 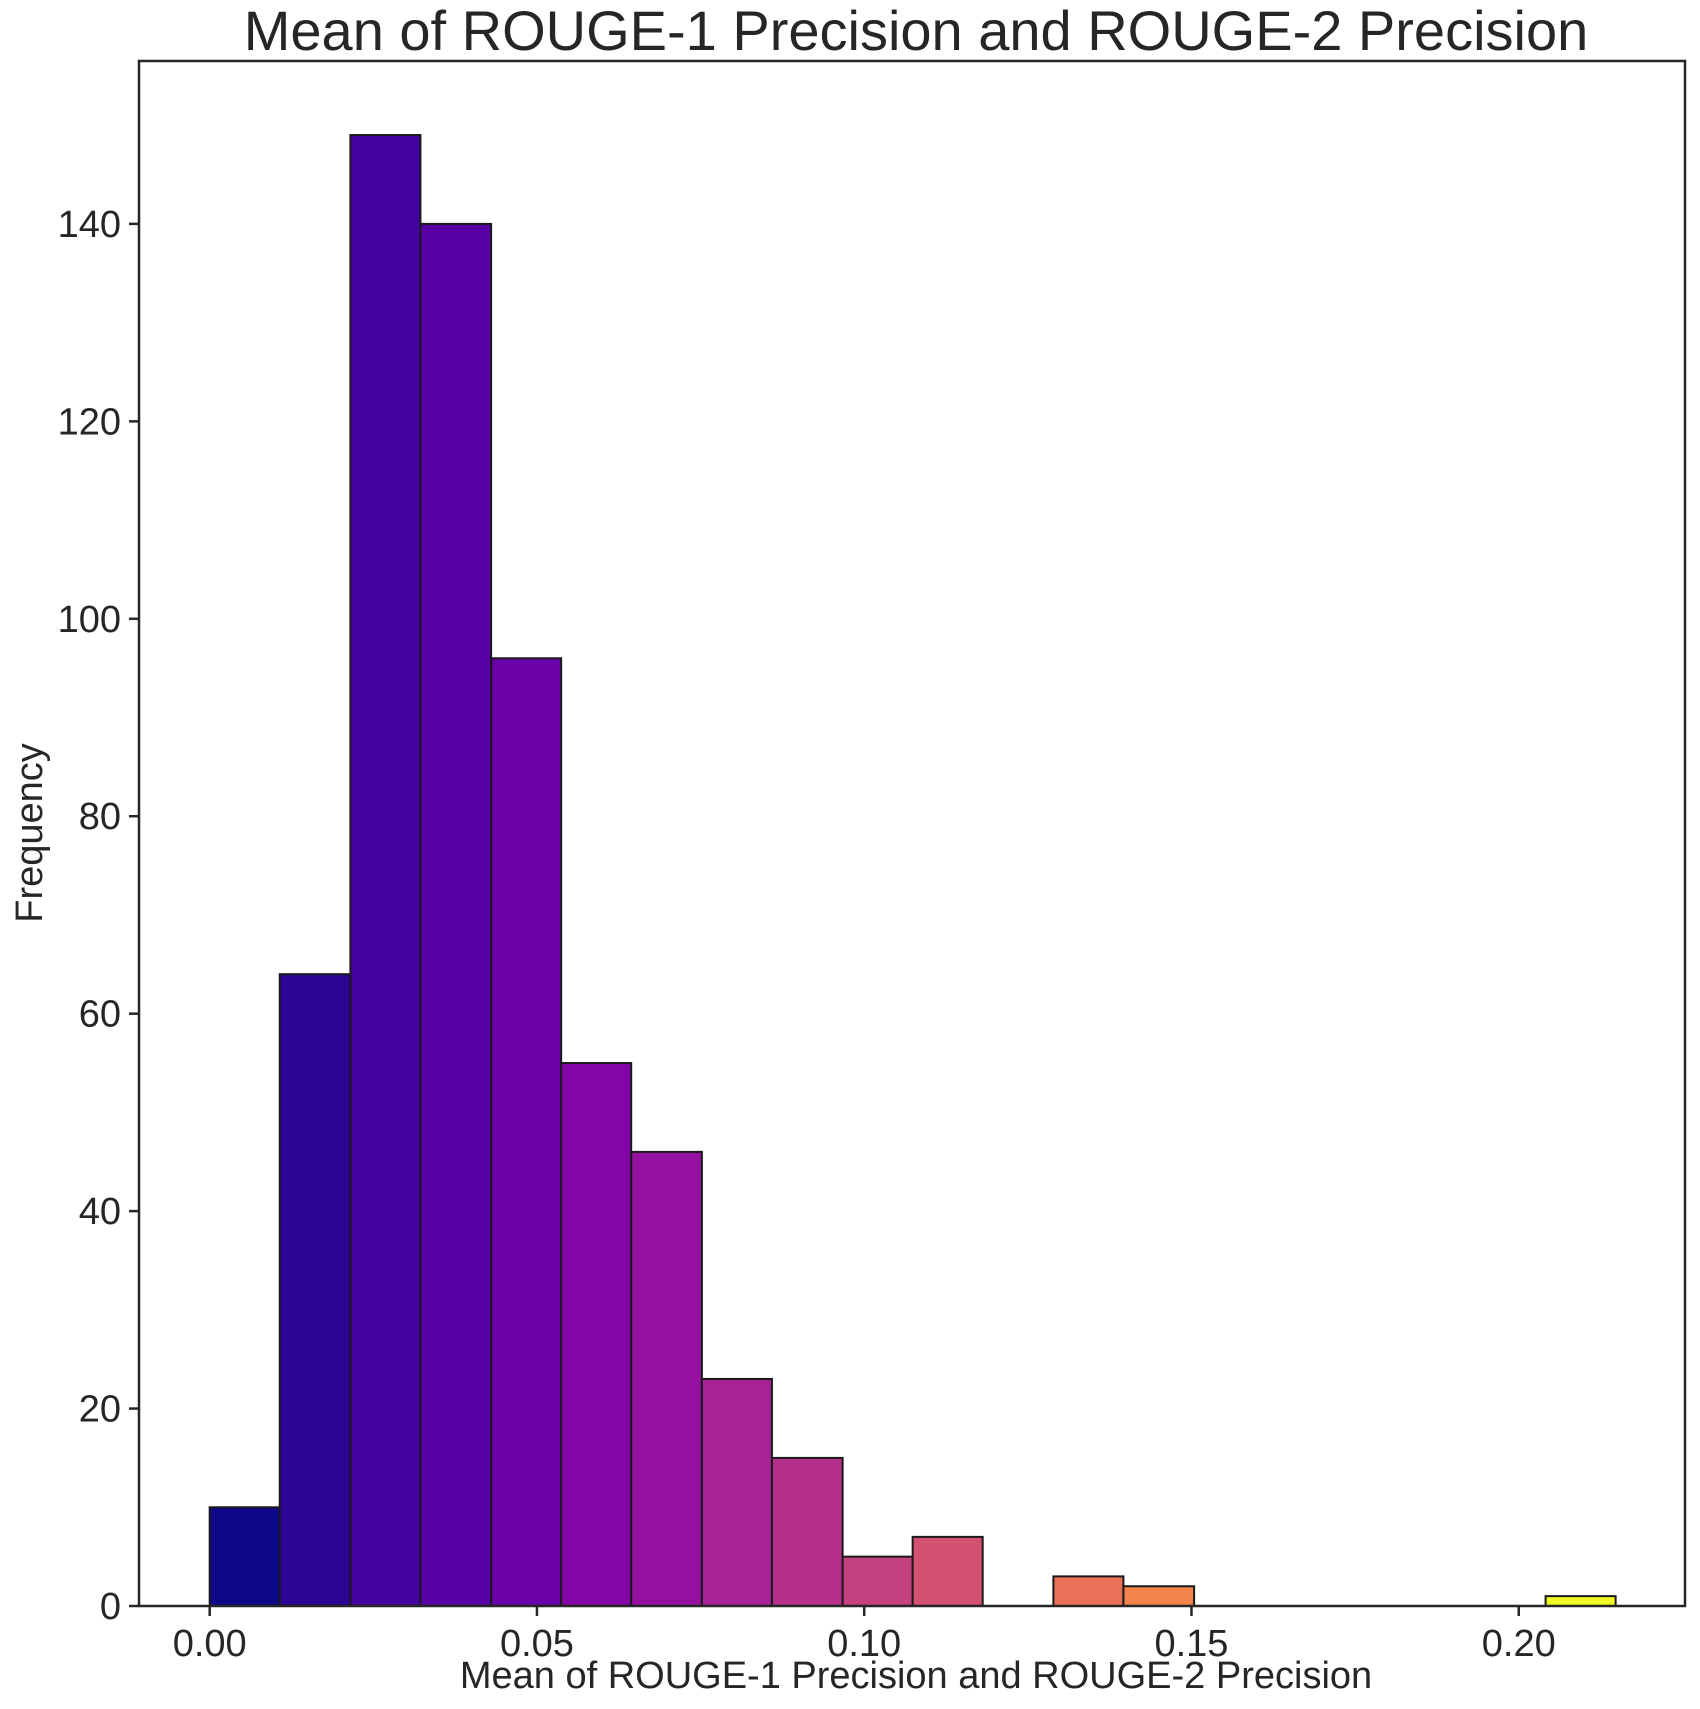 I want to click on y-tick-label: 40, so click(x=100, y=1212).